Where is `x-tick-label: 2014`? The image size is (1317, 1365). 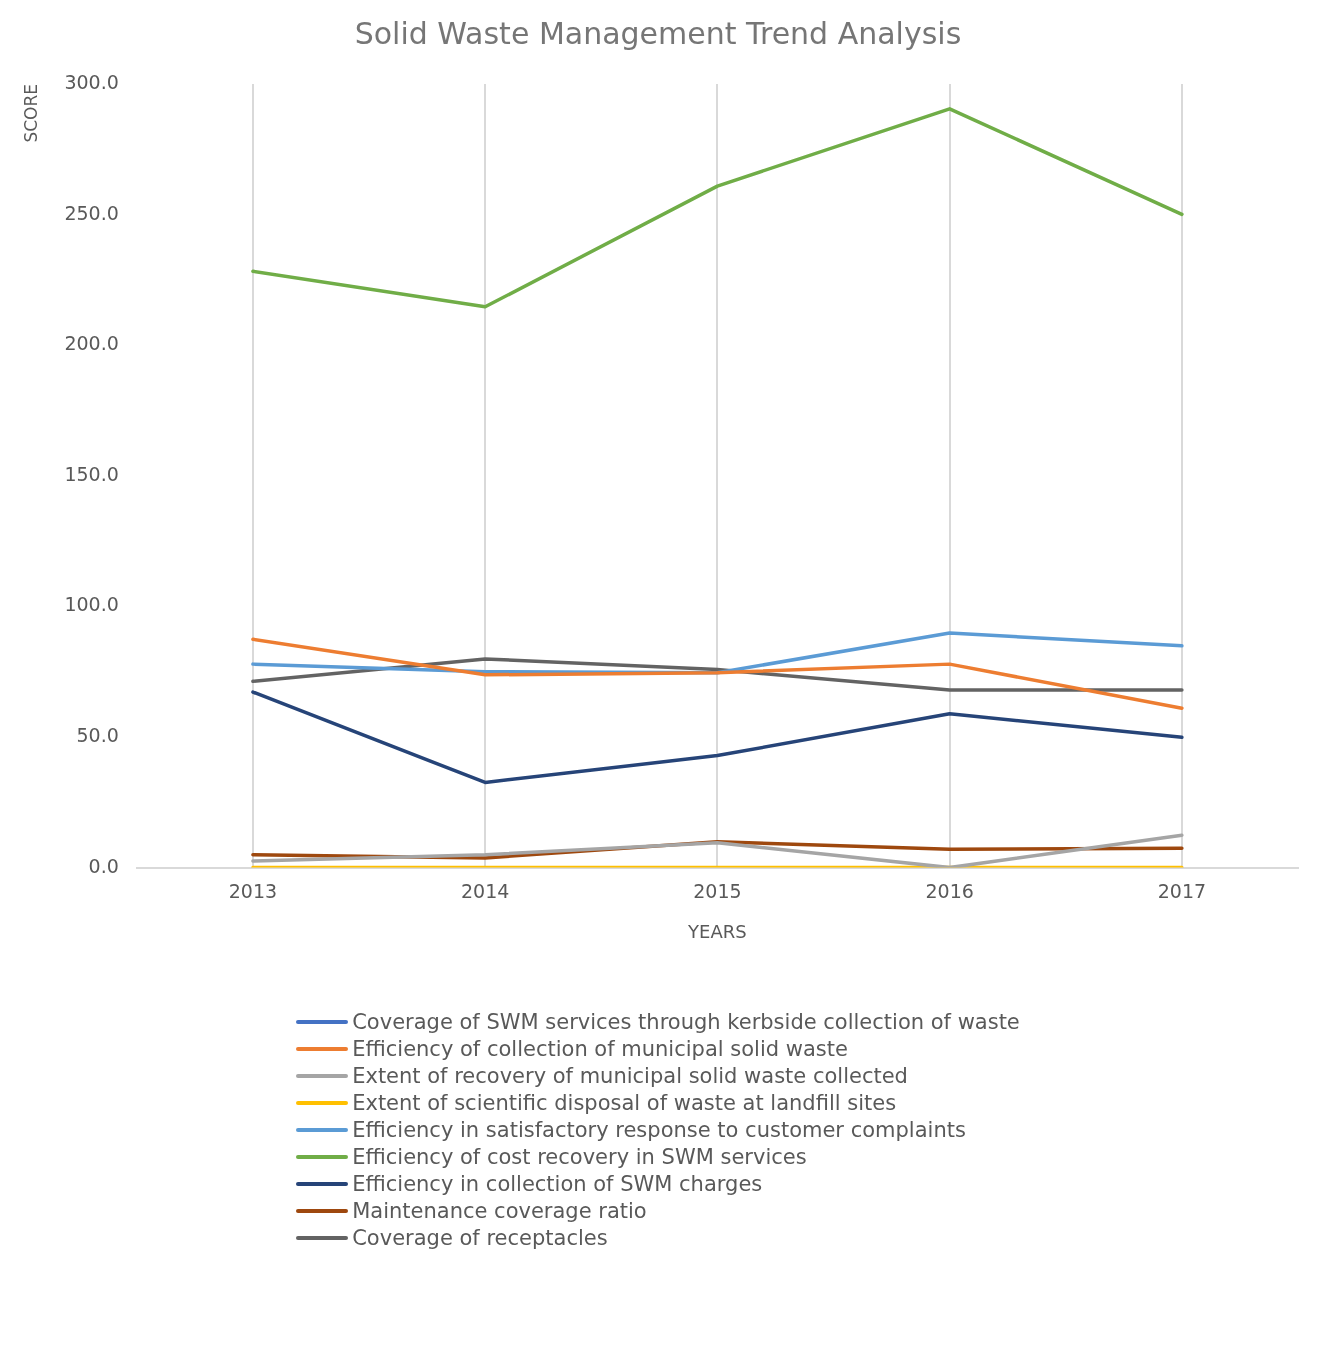
x-tick-label: 2014 is located at coordinates (485, 890).